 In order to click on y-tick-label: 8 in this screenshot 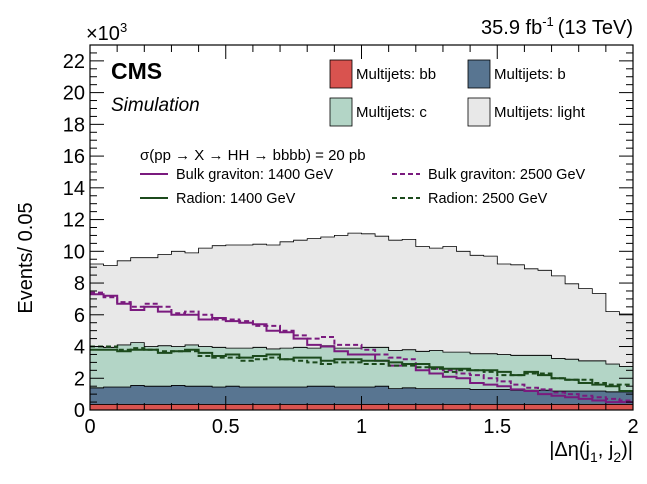, I will do `click(79, 284)`.